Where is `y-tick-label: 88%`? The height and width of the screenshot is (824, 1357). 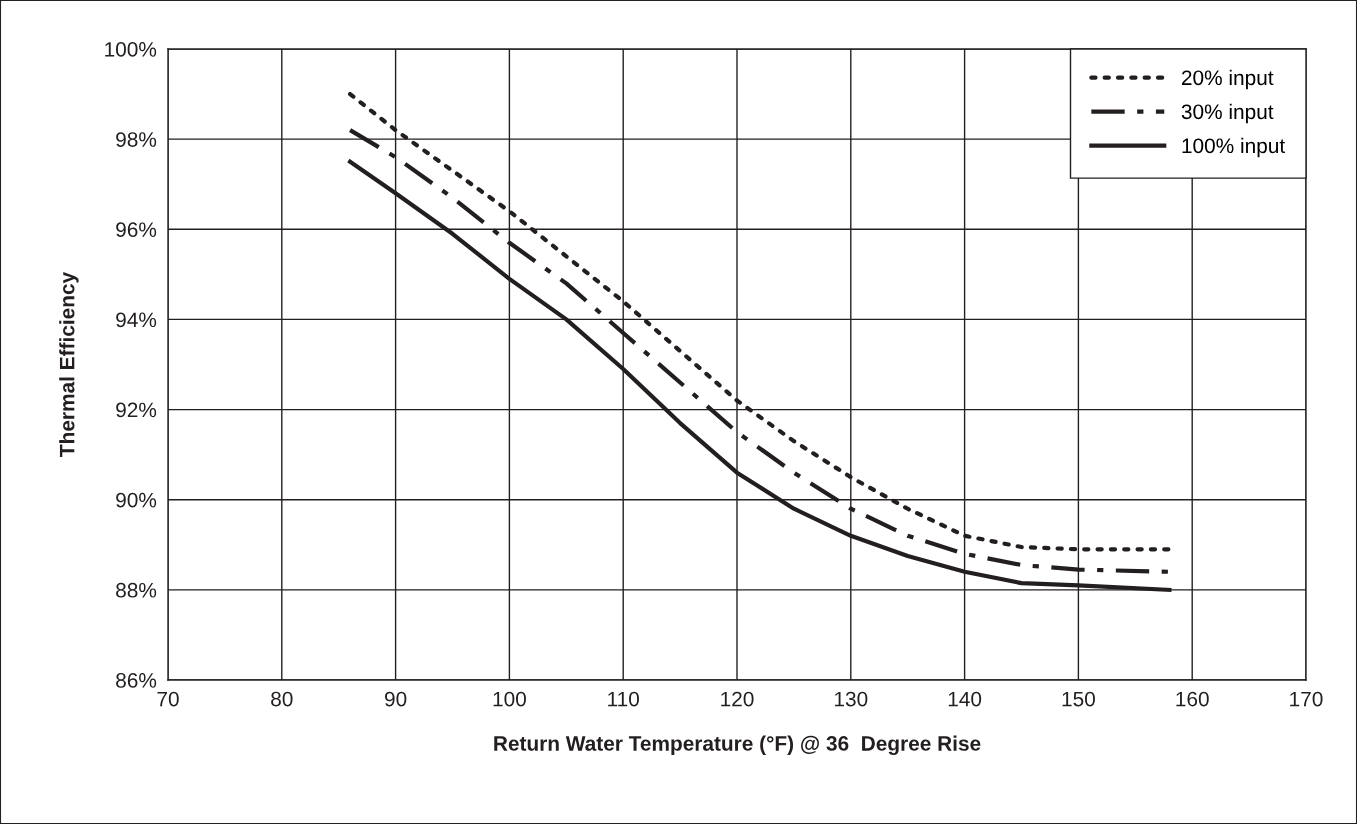 y-tick-label: 88% is located at coordinates (136, 590).